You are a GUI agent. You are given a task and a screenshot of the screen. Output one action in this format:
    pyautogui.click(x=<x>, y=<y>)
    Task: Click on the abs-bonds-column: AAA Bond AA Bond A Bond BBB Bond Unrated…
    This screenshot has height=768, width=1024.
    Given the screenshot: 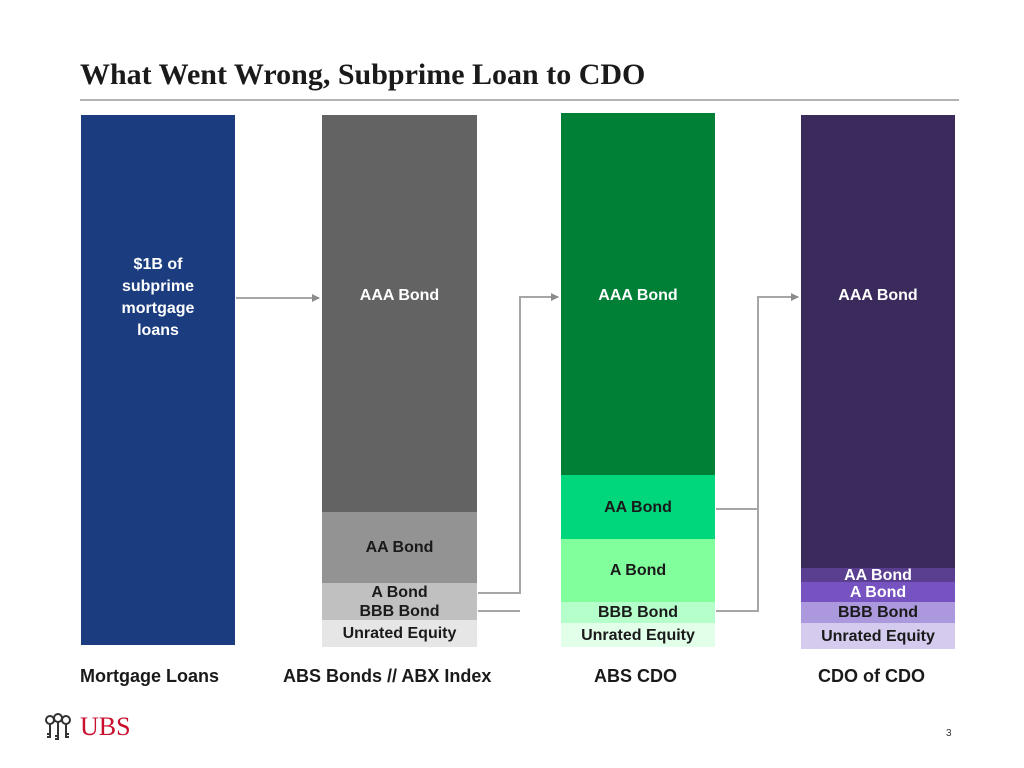 What is the action you would take?
    pyautogui.click(x=399, y=381)
    